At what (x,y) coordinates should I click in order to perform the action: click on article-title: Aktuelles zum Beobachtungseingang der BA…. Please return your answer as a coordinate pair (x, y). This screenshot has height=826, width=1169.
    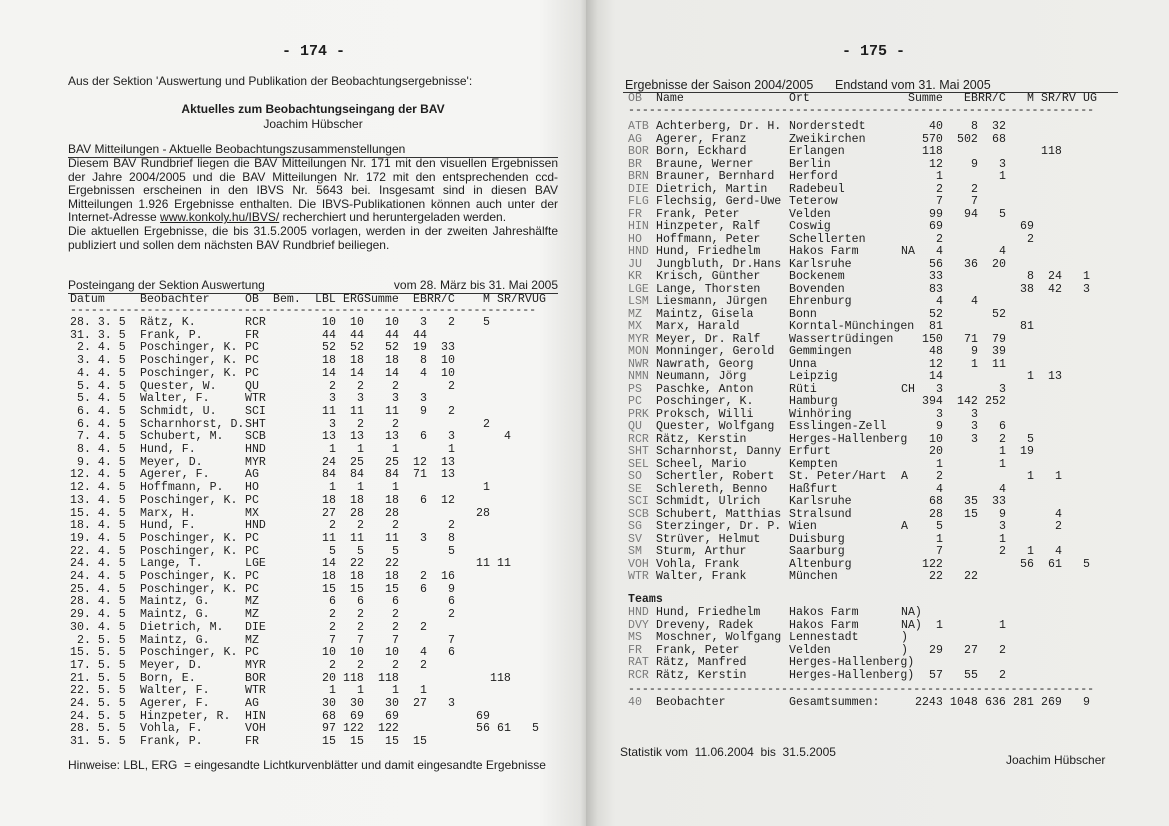
    Looking at the image, I should click on (313, 109).